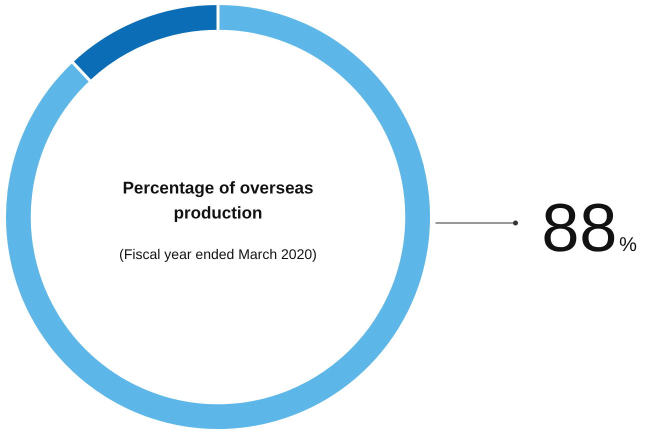  What do you see at coordinates (218, 254) in the screenshot?
I see `text: (Fiscal year ended March 2020)` at bounding box center [218, 254].